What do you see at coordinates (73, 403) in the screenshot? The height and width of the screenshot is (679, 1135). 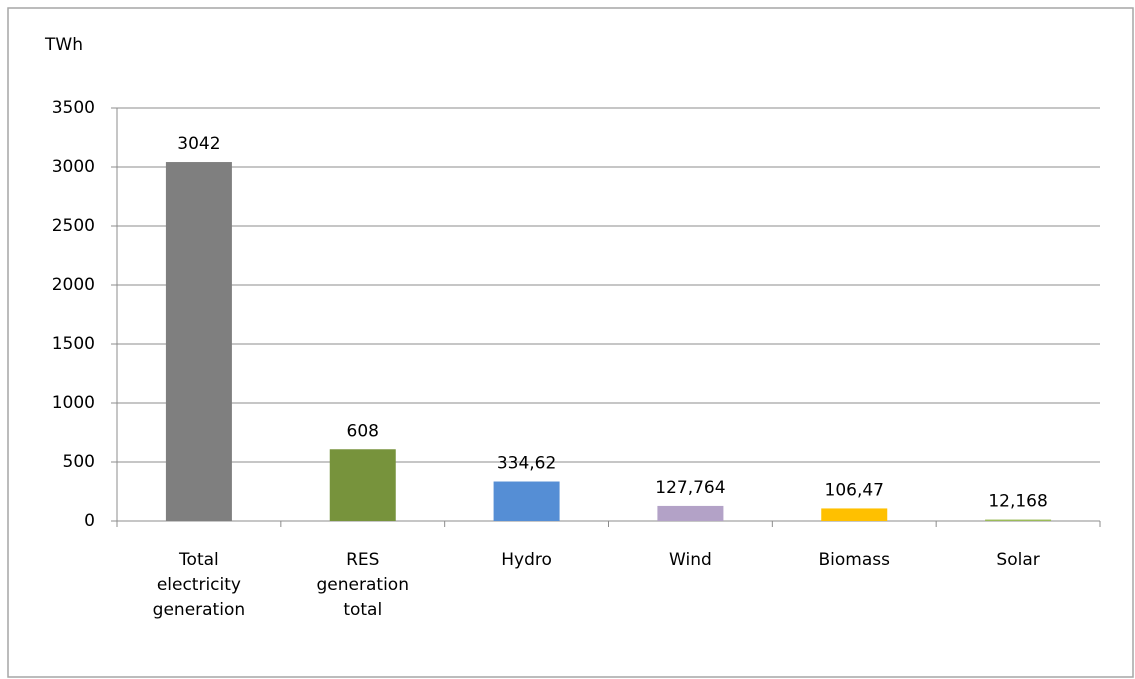 I see `y-tick-label: 1000` at bounding box center [73, 403].